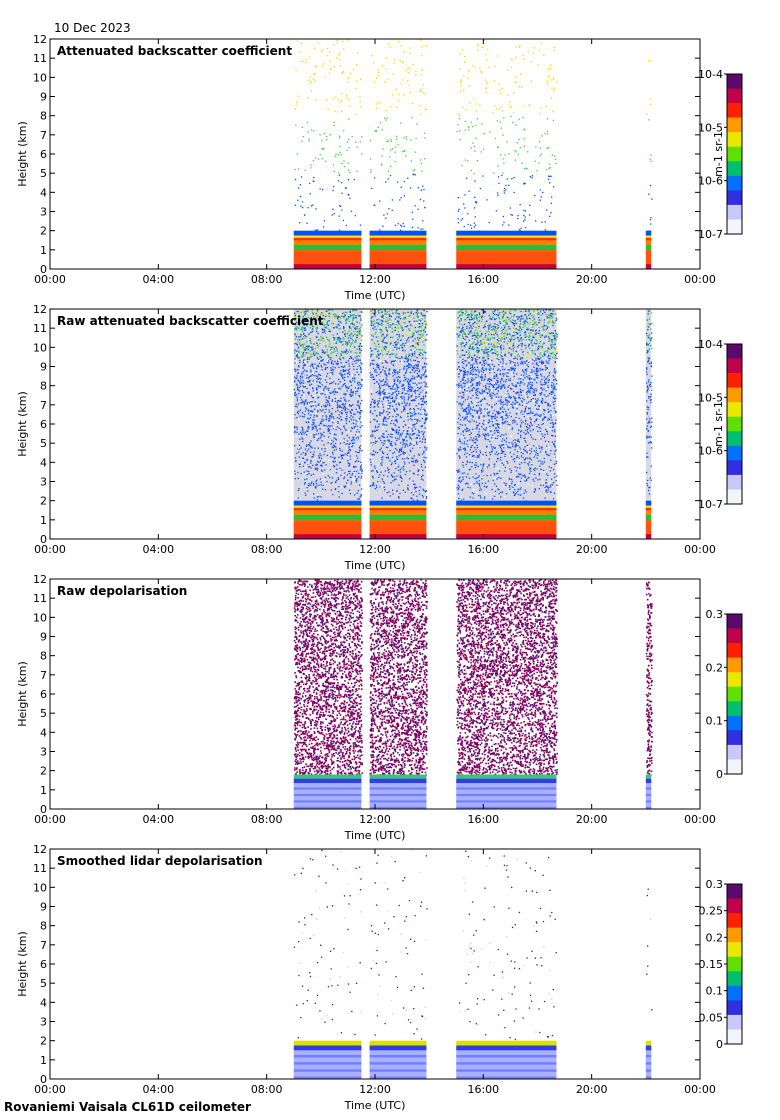 The image size is (780, 1120). What do you see at coordinates (721, 964) in the screenshot?
I see `colorbar: 0 0.05 0.1 0.15 0.2 0.25 0.3` at bounding box center [721, 964].